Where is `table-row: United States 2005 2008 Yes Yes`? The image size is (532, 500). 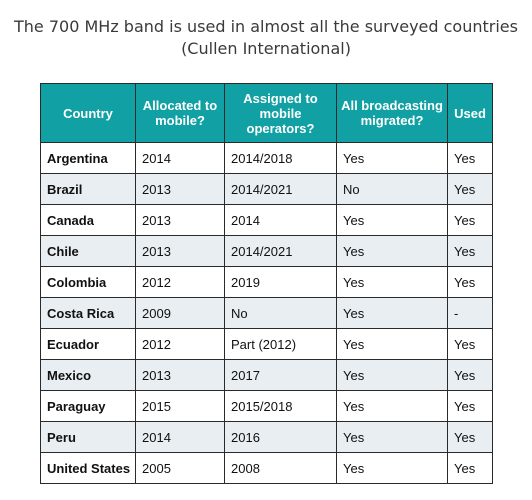 table-row: United States 2005 2008 Yes Yes is located at coordinates (266, 468).